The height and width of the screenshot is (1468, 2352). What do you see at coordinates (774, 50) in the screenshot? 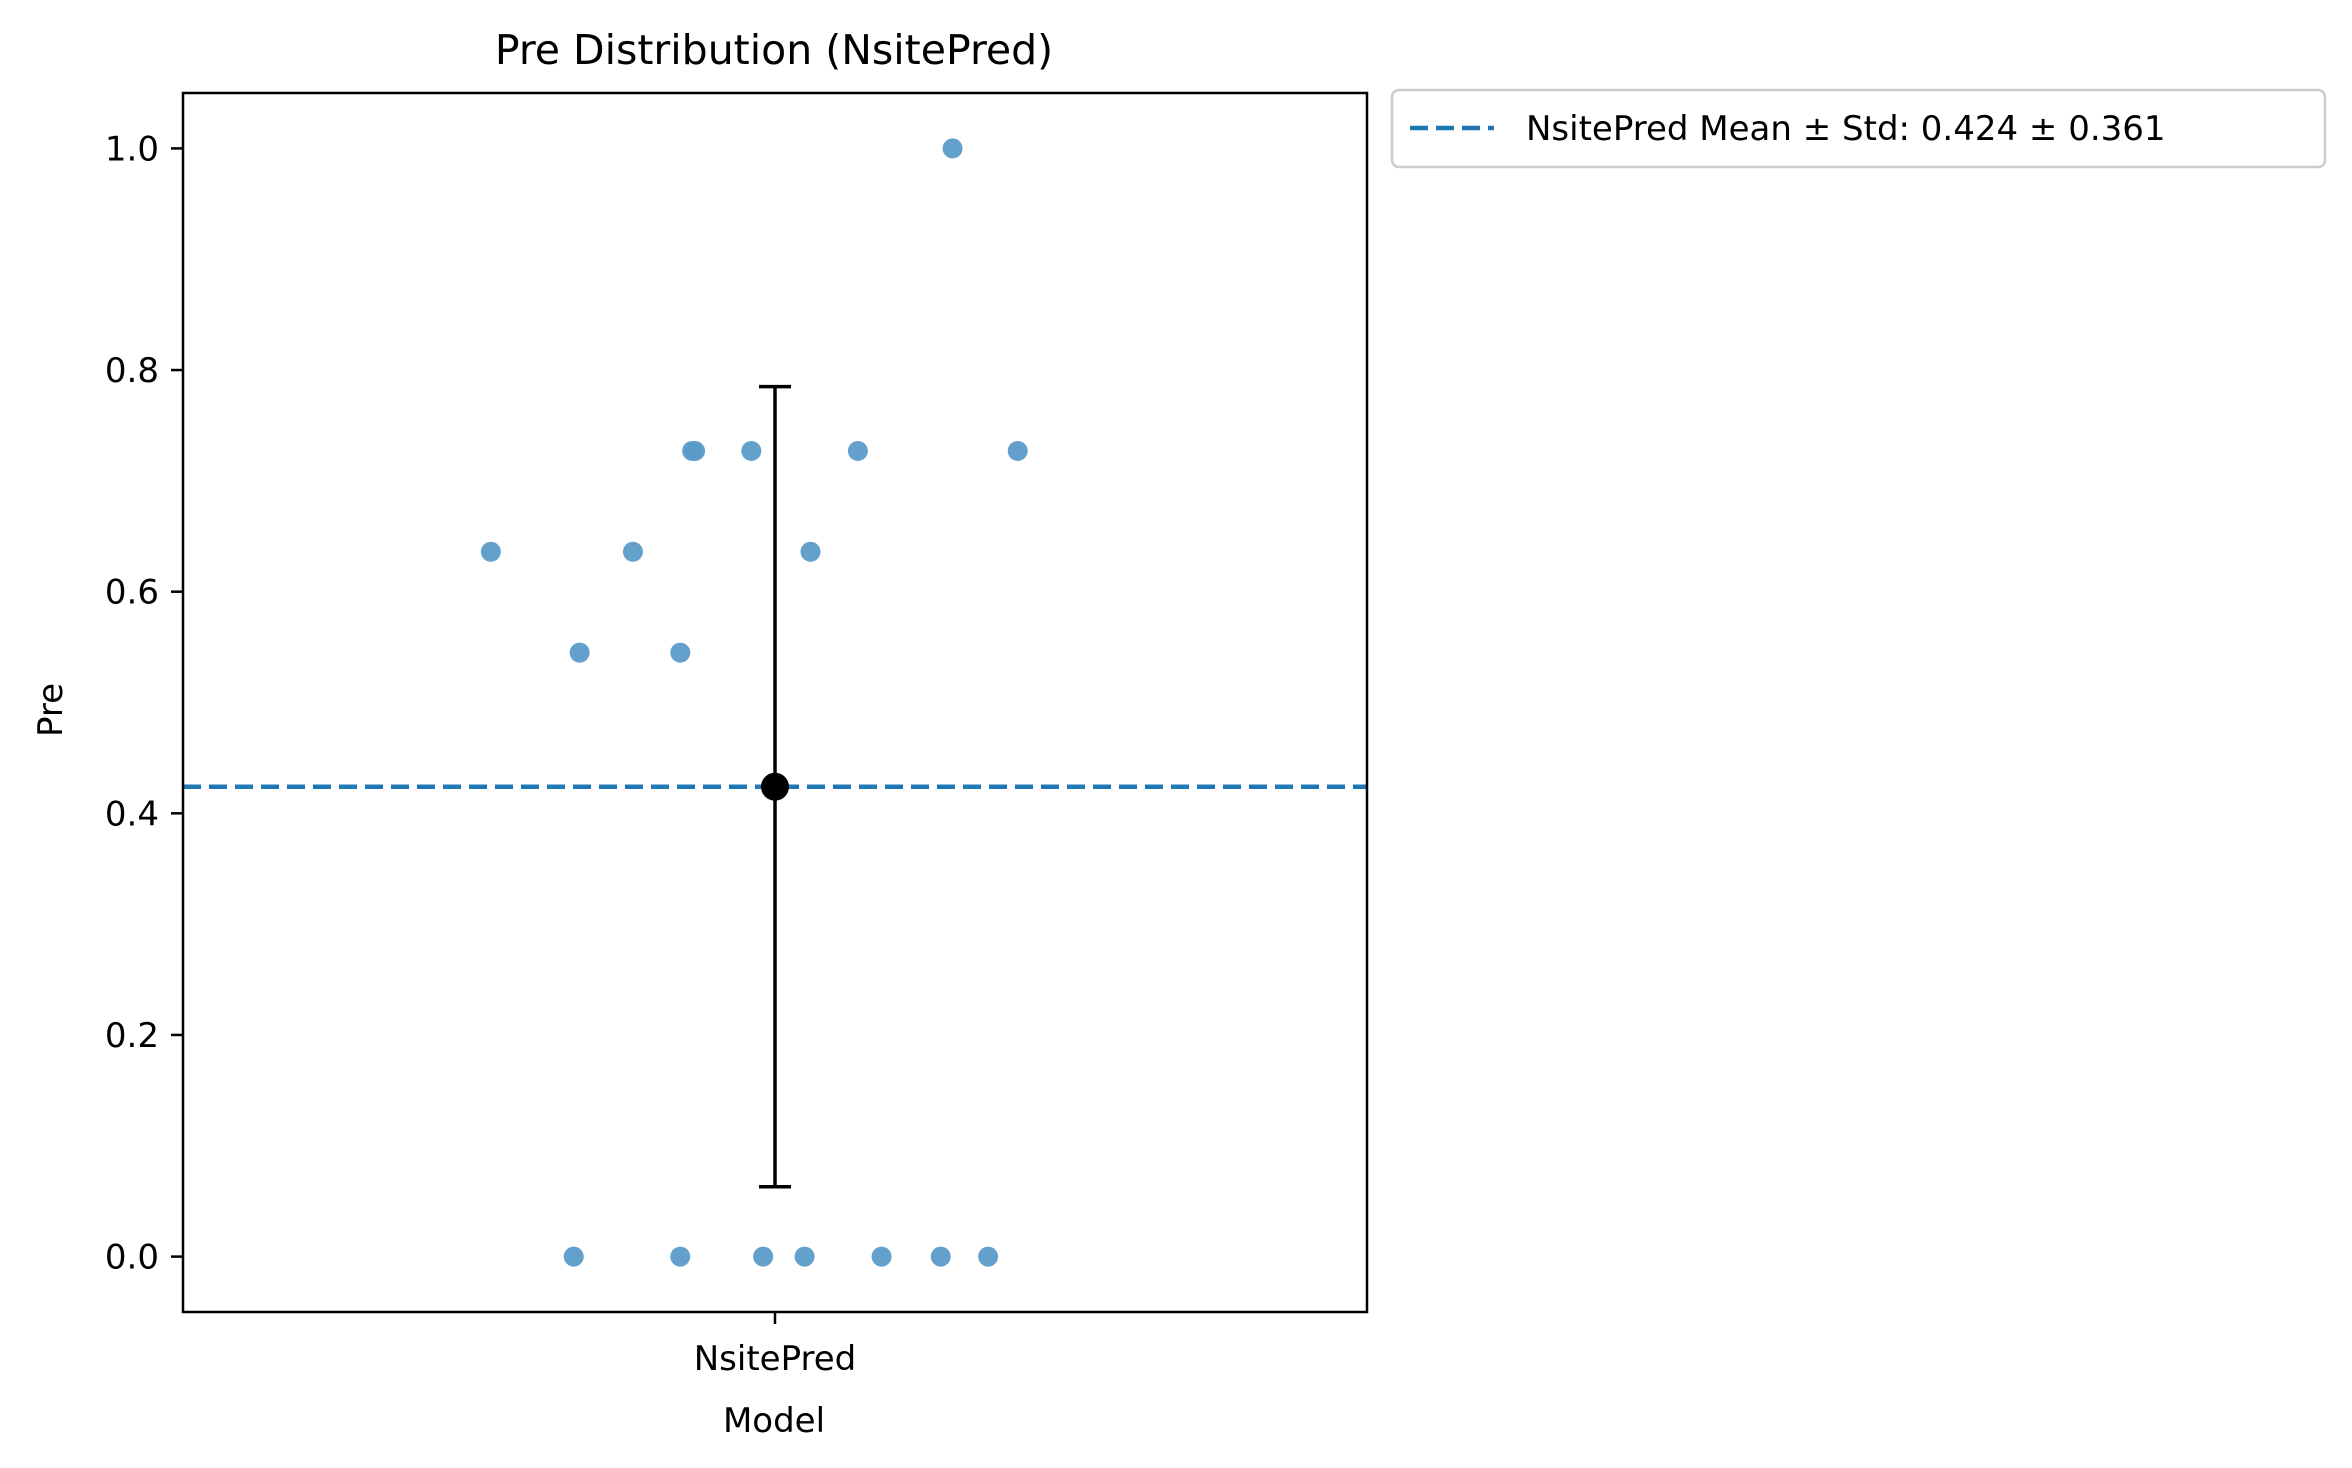
I see `chart-title: Pre Distribution (NsitePred)` at bounding box center [774, 50].